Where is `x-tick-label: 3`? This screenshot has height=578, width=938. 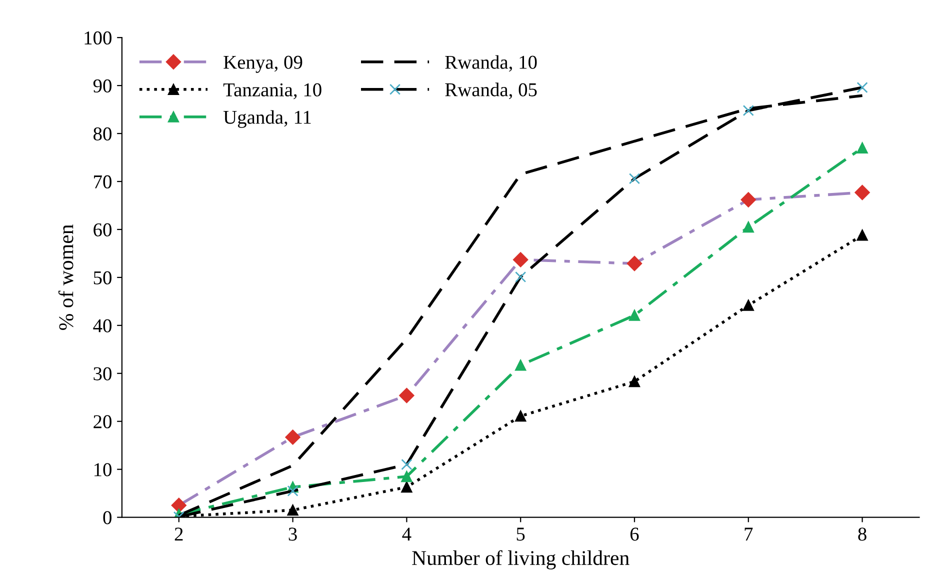 x-tick-label: 3 is located at coordinates (292, 534).